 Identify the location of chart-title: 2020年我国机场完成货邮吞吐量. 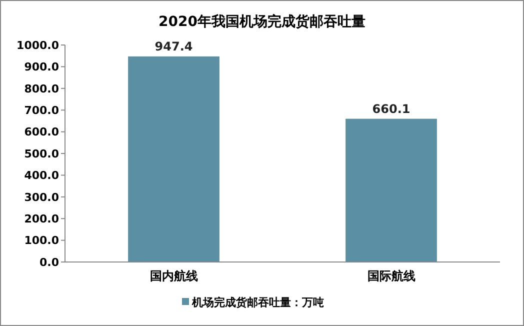
(262, 21).